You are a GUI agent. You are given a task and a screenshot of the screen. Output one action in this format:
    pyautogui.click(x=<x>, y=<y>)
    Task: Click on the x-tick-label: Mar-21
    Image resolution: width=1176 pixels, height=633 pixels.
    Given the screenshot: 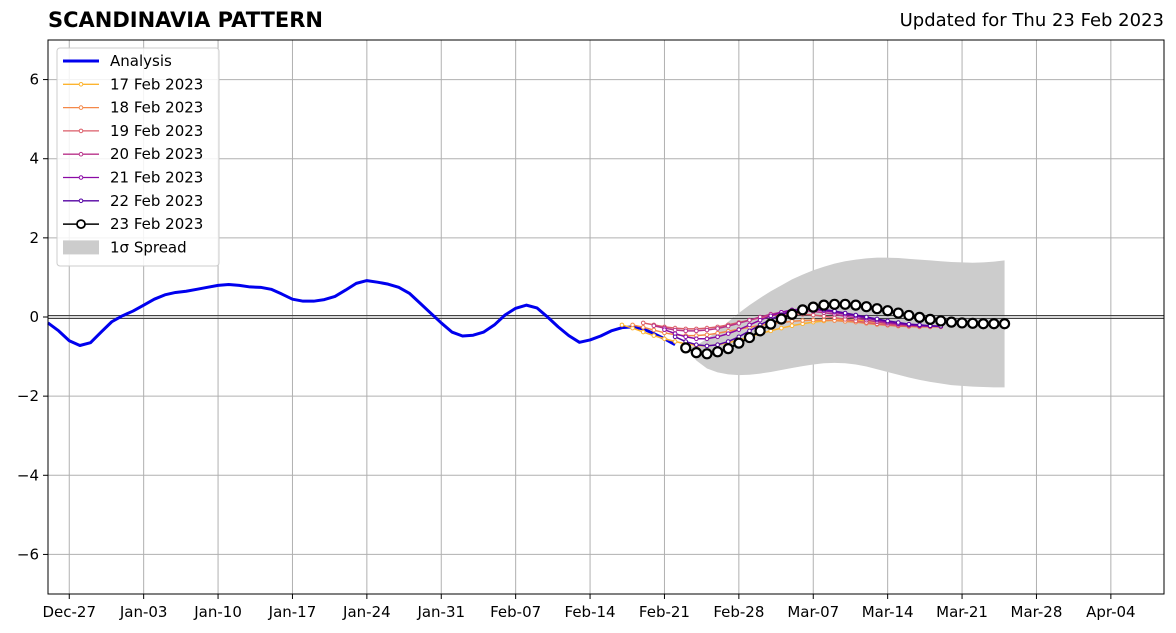 What is the action you would take?
    pyautogui.click(x=962, y=612)
    